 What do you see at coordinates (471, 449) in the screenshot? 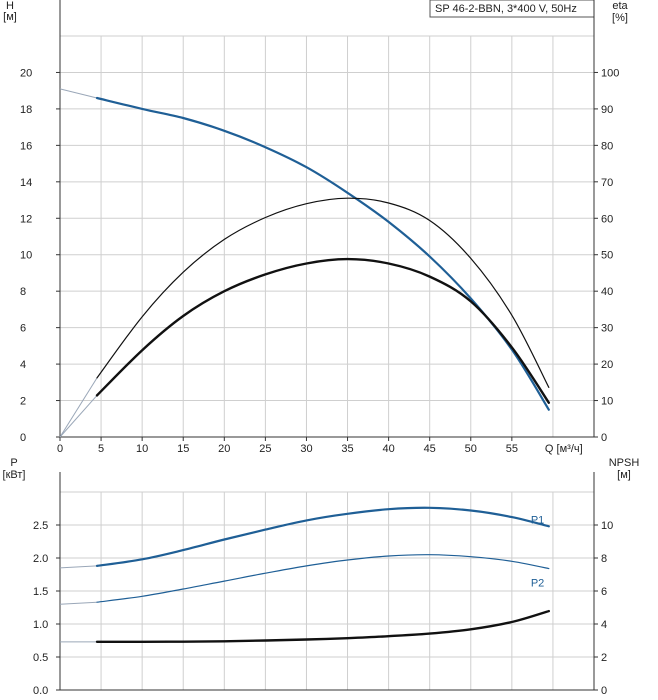
I see `q-tick-label: 50` at bounding box center [471, 449].